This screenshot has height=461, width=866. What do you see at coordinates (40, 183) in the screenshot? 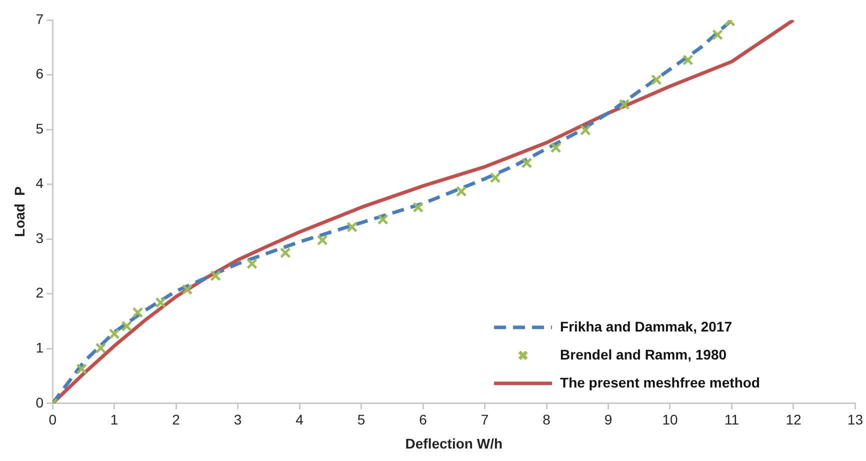
I see `y-tick-label: 4` at bounding box center [40, 183].